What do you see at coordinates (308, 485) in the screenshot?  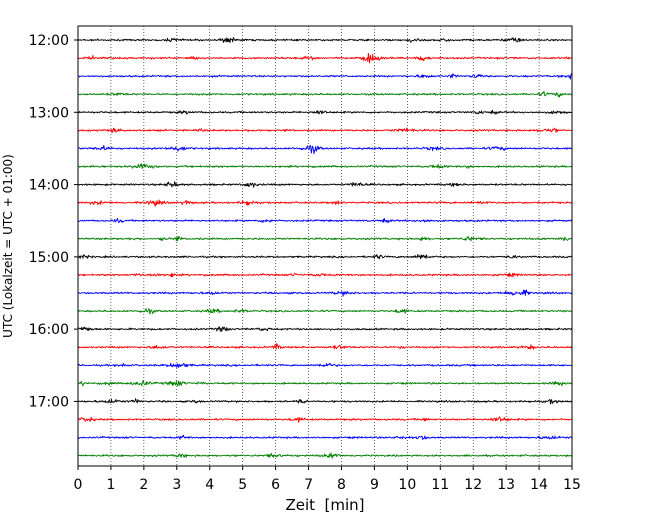 I see `x-tick-label: 7` at bounding box center [308, 485].